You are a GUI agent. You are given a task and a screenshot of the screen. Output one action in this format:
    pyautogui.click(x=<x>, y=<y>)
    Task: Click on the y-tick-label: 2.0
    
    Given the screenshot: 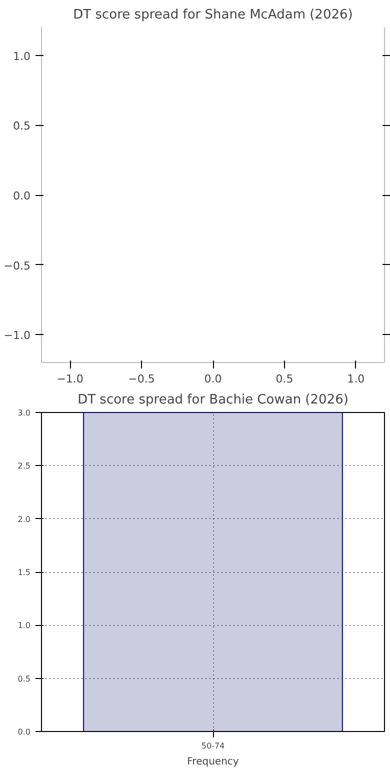 What is the action you would take?
    pyautogui.click(x=24, y=519)
    